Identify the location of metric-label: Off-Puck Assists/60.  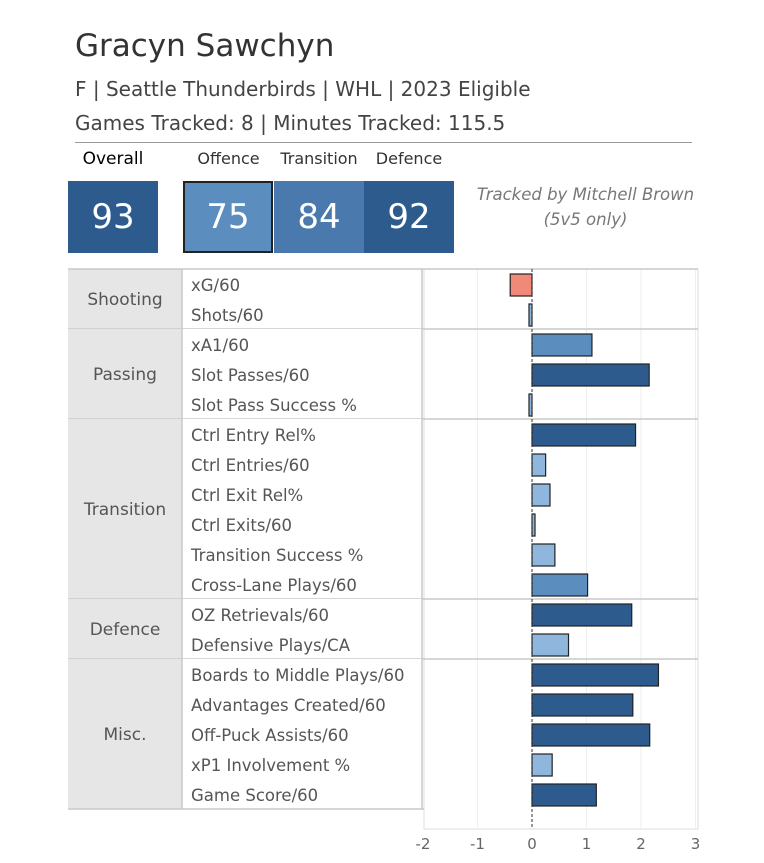
(270, 735).